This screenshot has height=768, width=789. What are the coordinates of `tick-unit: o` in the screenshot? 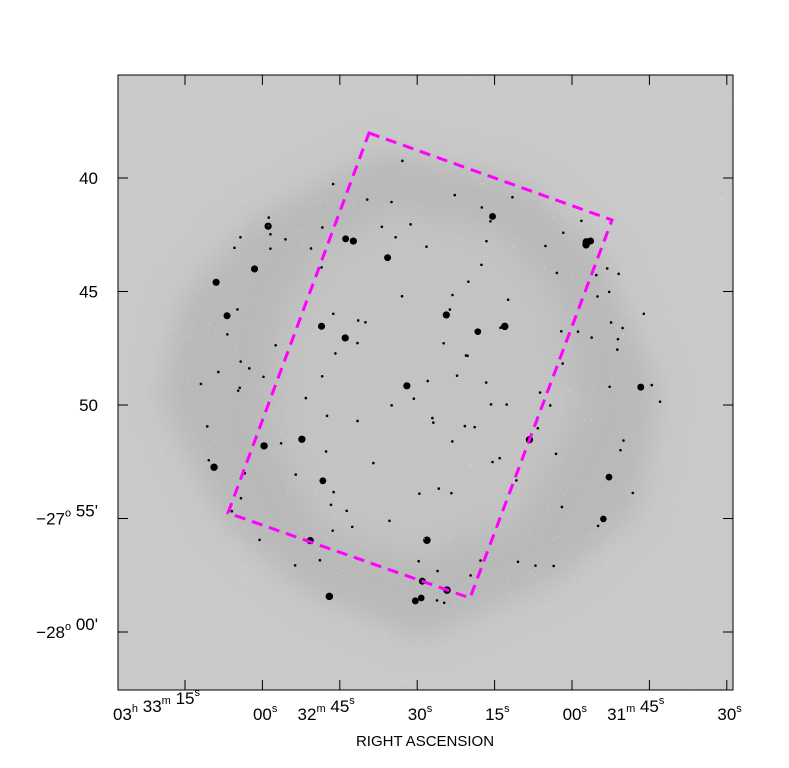 It's located at (68, 627).